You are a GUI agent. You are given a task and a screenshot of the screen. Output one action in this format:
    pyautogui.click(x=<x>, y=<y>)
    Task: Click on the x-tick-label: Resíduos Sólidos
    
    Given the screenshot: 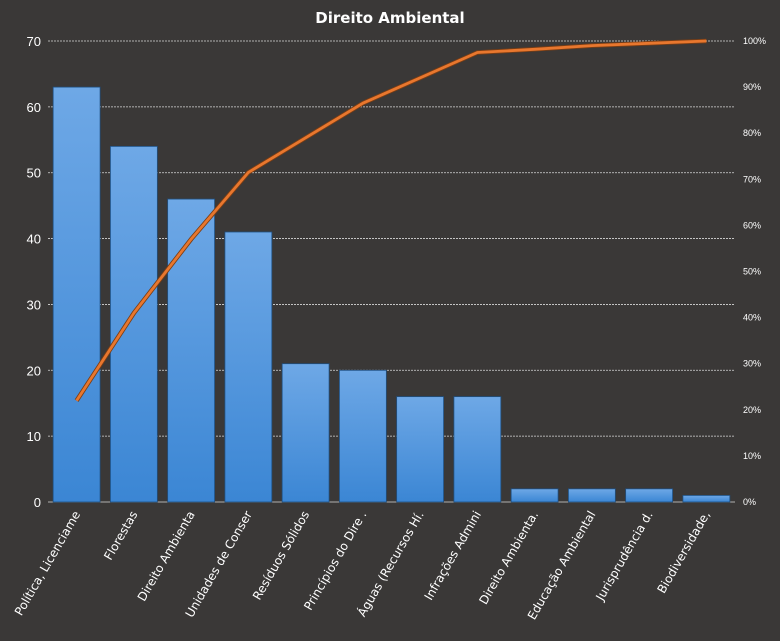 What is the action you would take?
    pyautogui.click(x=281, y=556)
    